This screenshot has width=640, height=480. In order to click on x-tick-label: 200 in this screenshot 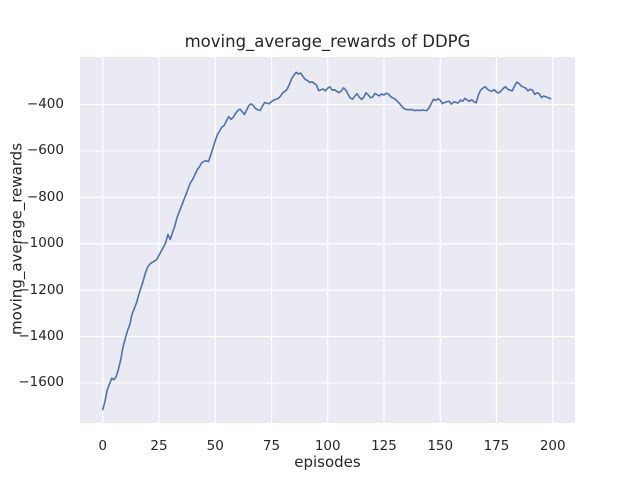, I will do `click(552, 446)`.